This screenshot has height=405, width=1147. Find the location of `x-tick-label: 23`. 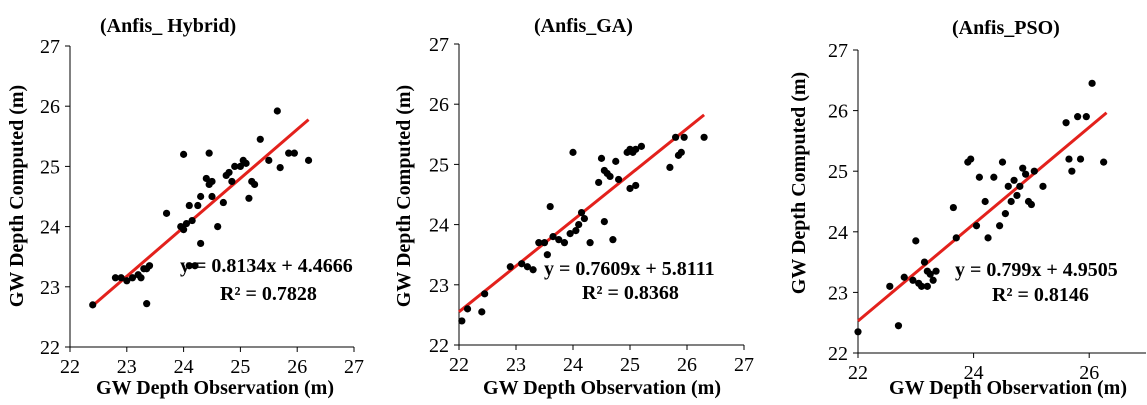

x-tick-label: 23 is located at coordinates (127, 367).